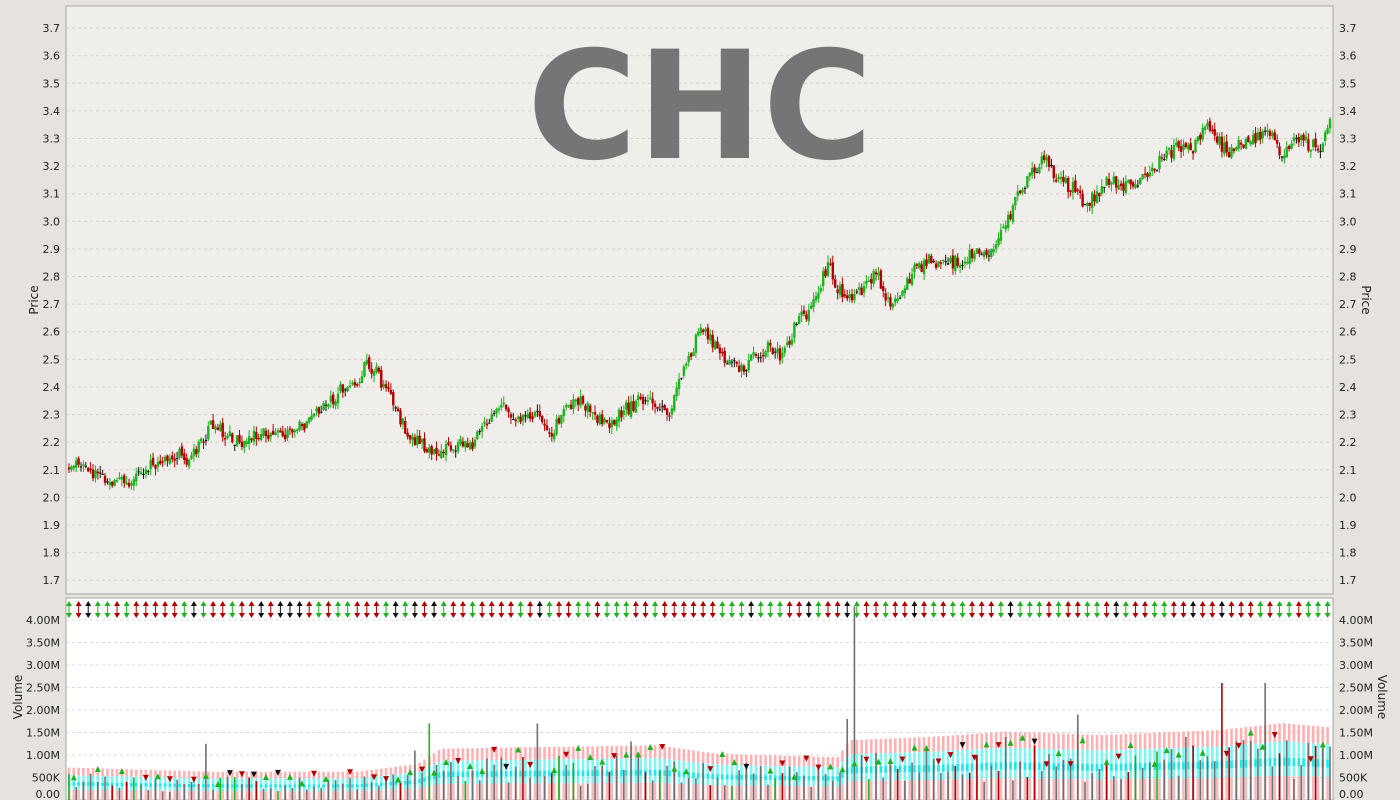  What do you see at coordinates (46, 778) in the screenshot?
I see `volume-tick-label: 500K` at bounding box center [46, 778].